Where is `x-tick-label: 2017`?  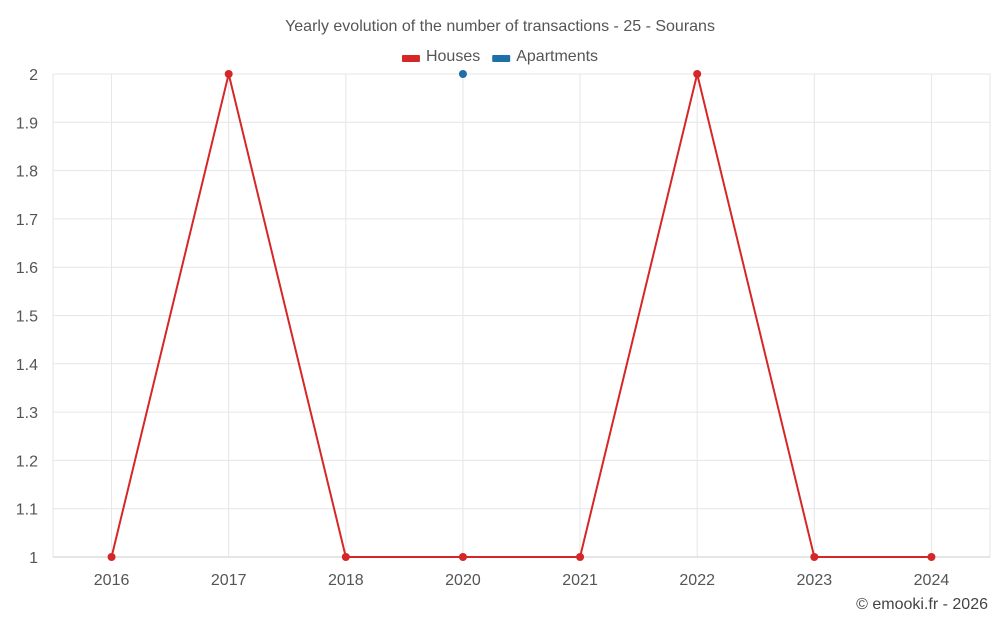
x-tick-label: 2017 is located at coordinates (229, 580).